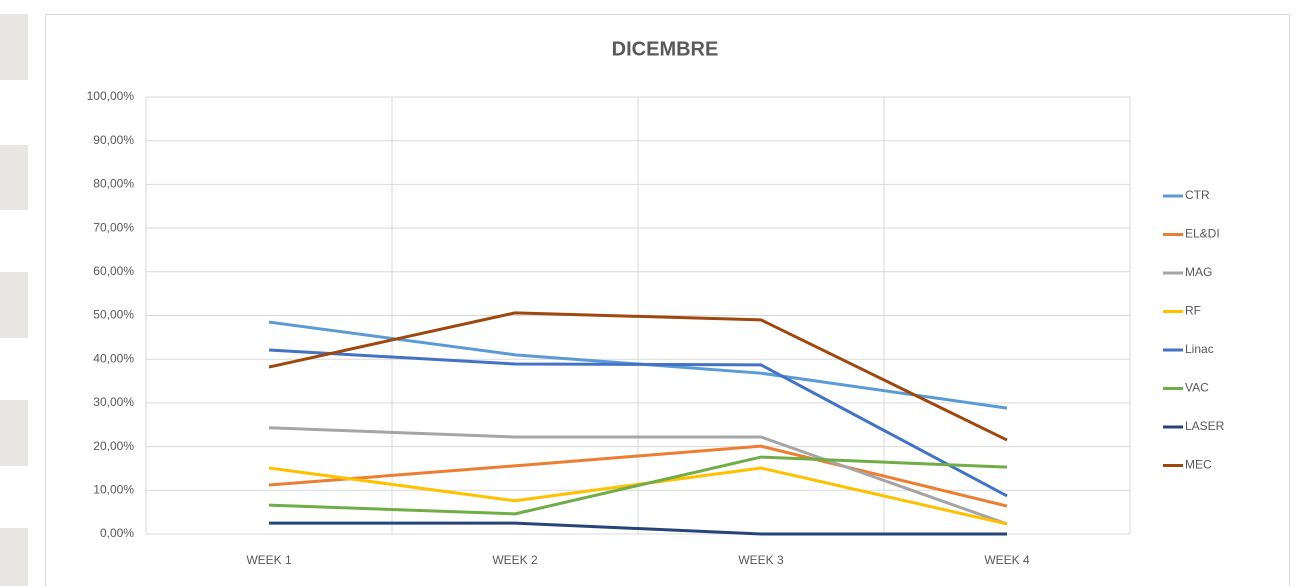  I want to click on y-tick-label: 20,00%, so click(113, 446).